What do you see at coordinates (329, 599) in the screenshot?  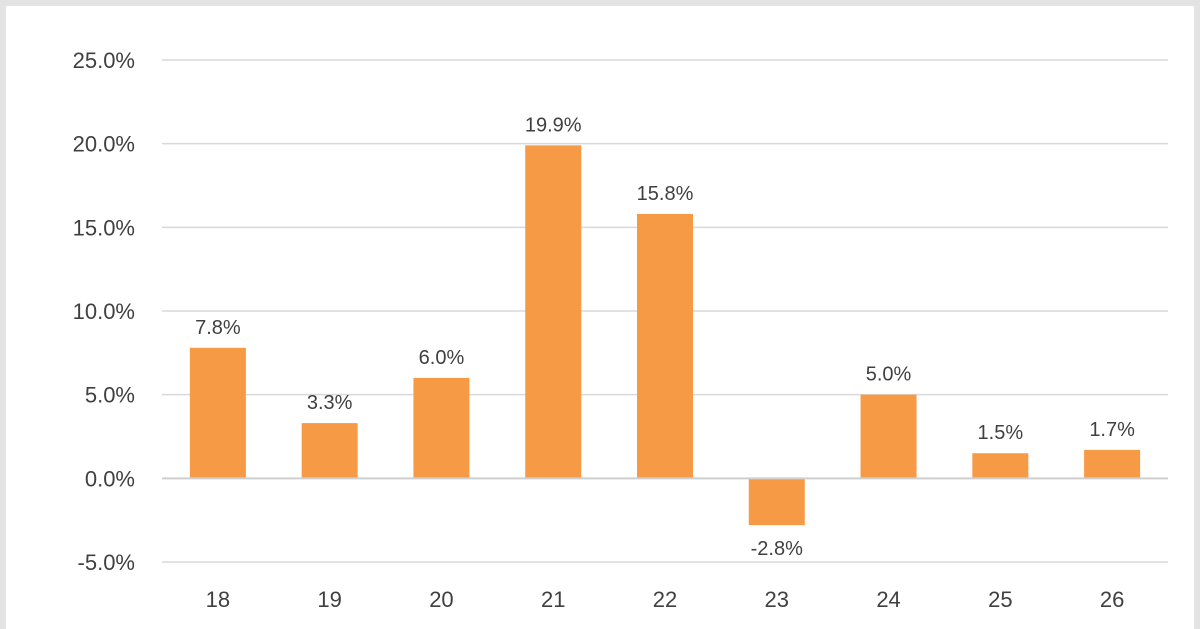 I see `x-tick-label: 19` at bounding box center [329, 599].